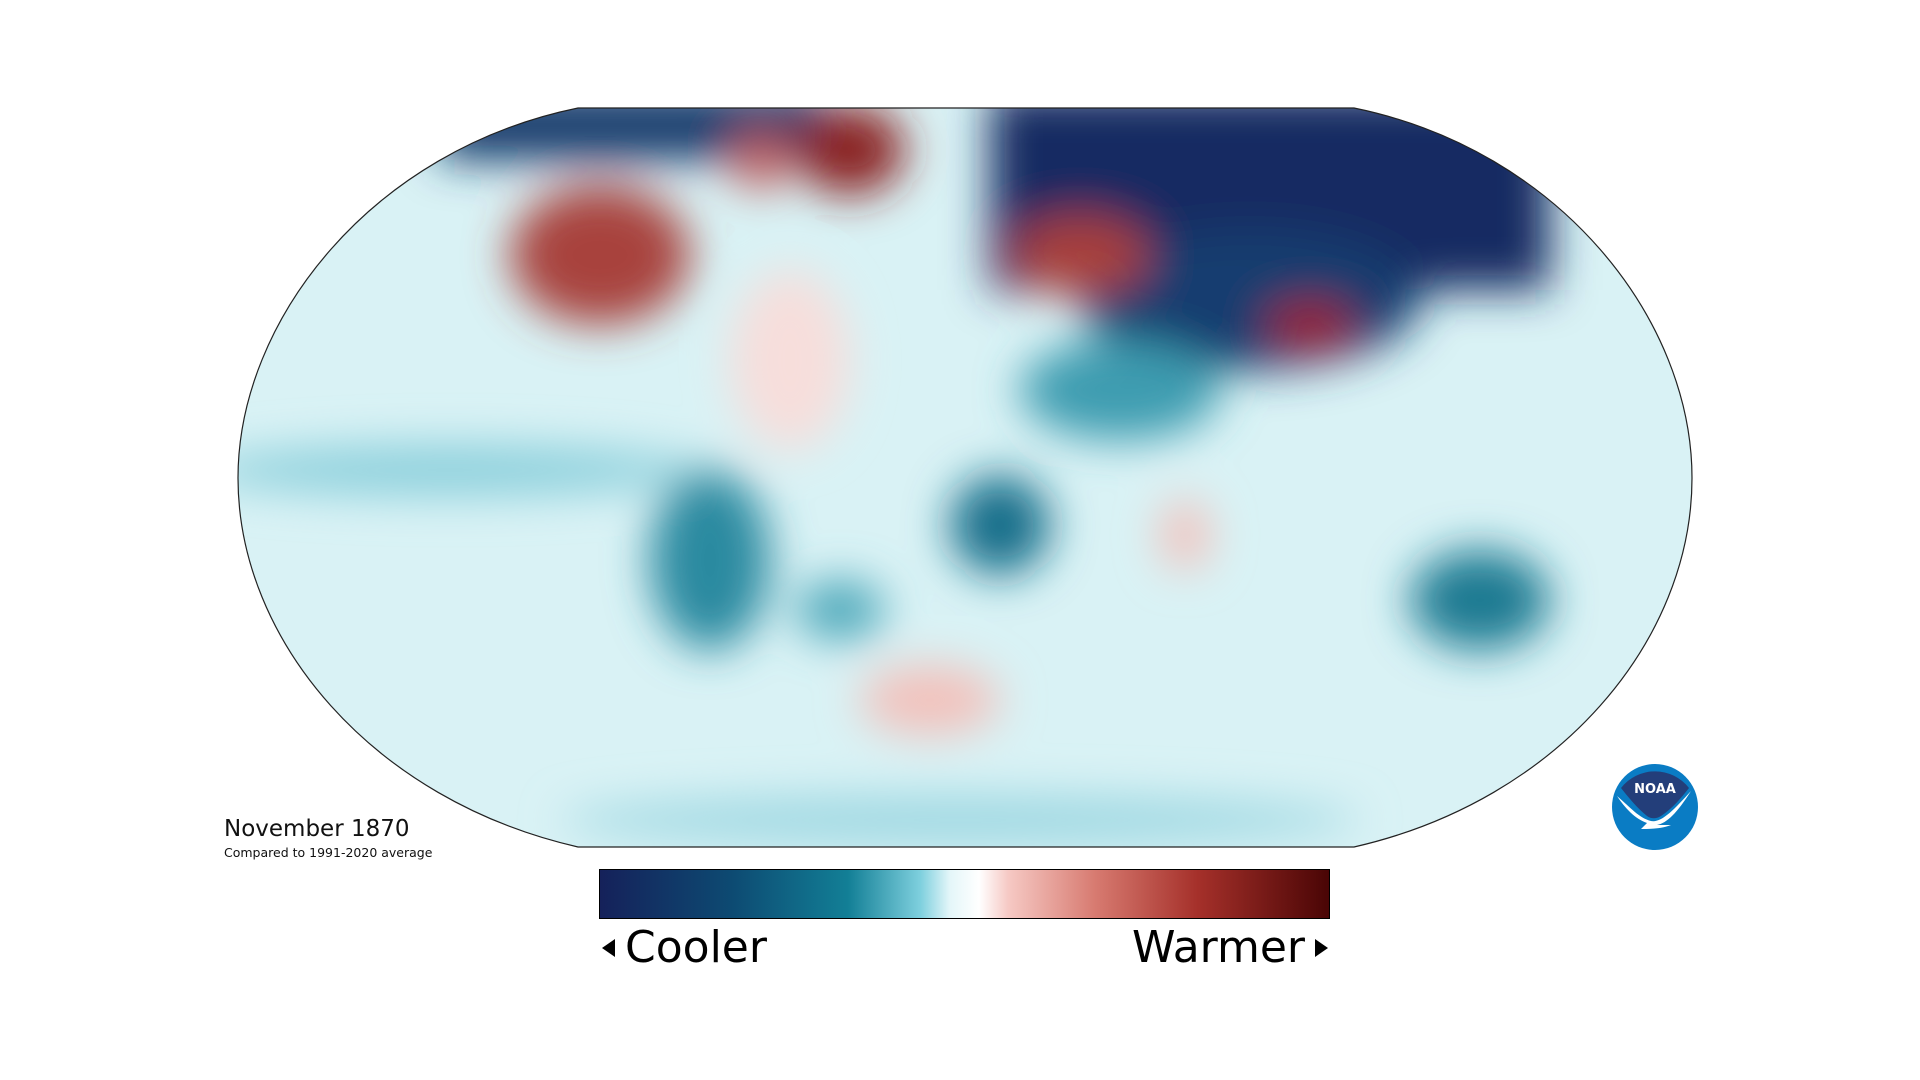  What do you see at coordinates (1218, 947) in the screenshot?
I see `warmer-text: Warmer` at bounding box center [1218, 947].